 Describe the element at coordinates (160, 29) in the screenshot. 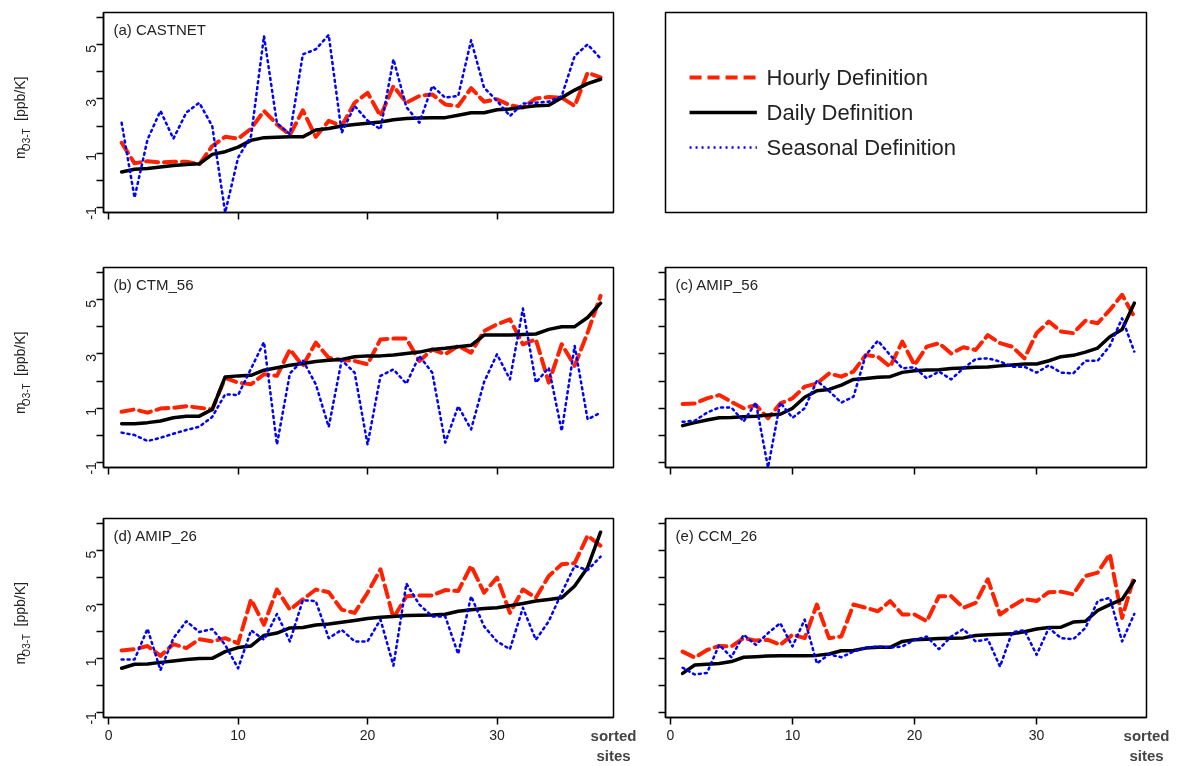

I see `text: (a) CASTNET` at that location.